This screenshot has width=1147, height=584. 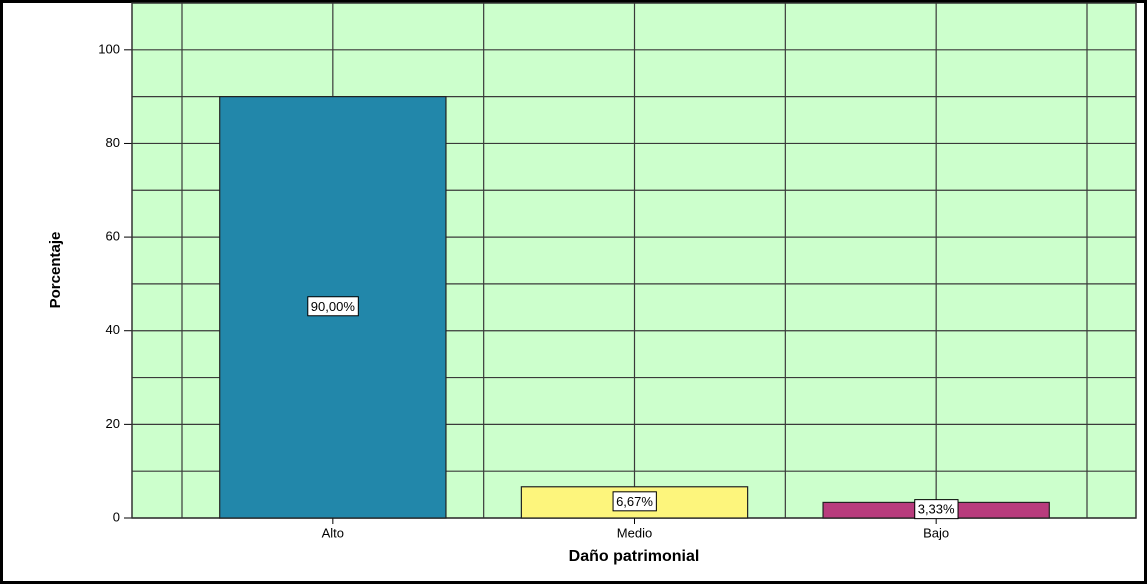 I want to click on x-tick-label: Bajo, so click(x=936, y=532).